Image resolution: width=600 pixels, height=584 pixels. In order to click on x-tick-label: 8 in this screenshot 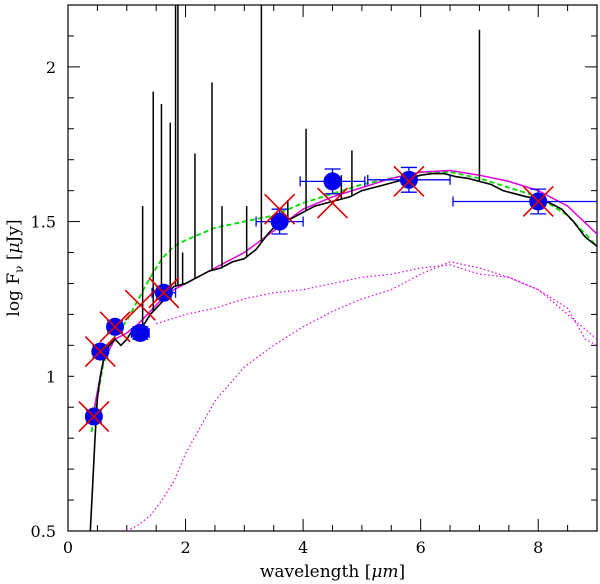, I will do `click(538, 547)`.